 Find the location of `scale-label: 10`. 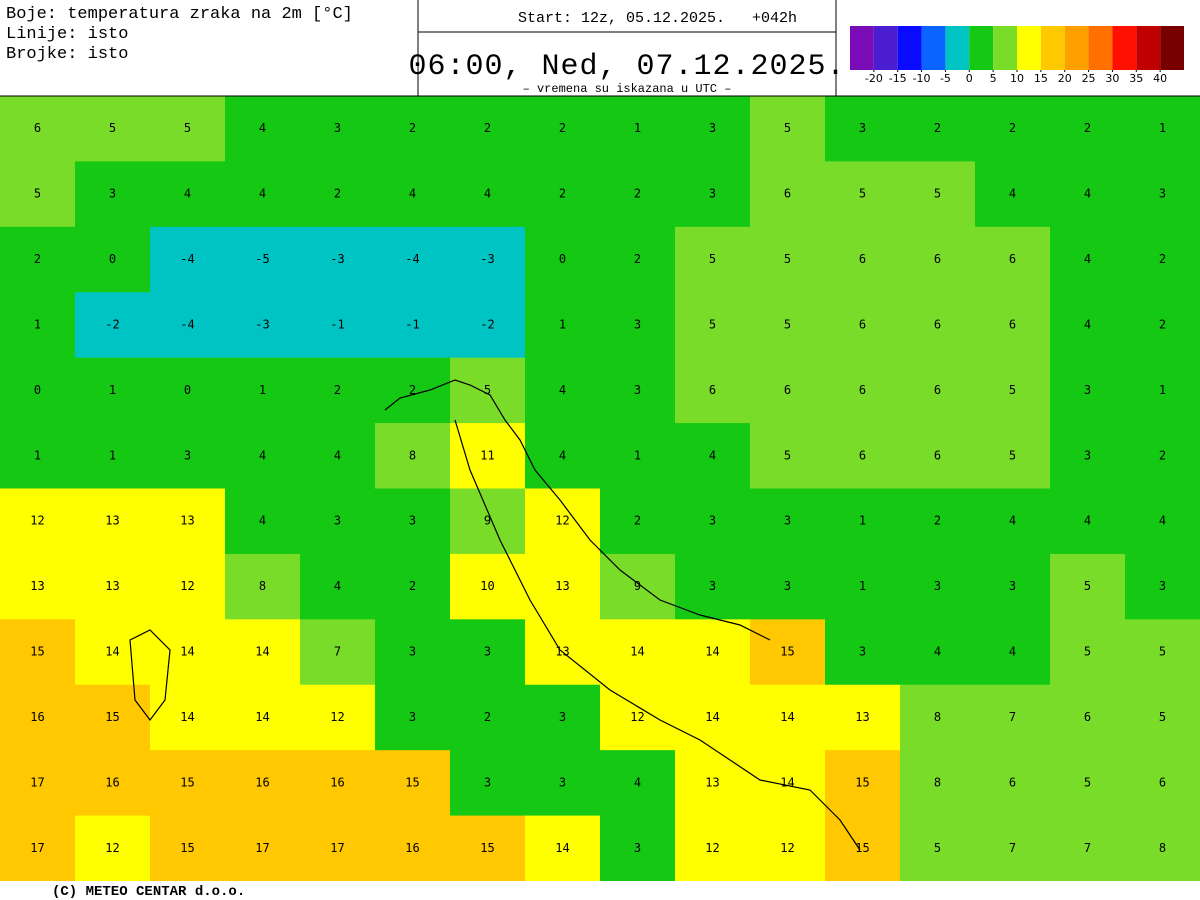

scale-label: 10 is located at coordinates (1017, 78).